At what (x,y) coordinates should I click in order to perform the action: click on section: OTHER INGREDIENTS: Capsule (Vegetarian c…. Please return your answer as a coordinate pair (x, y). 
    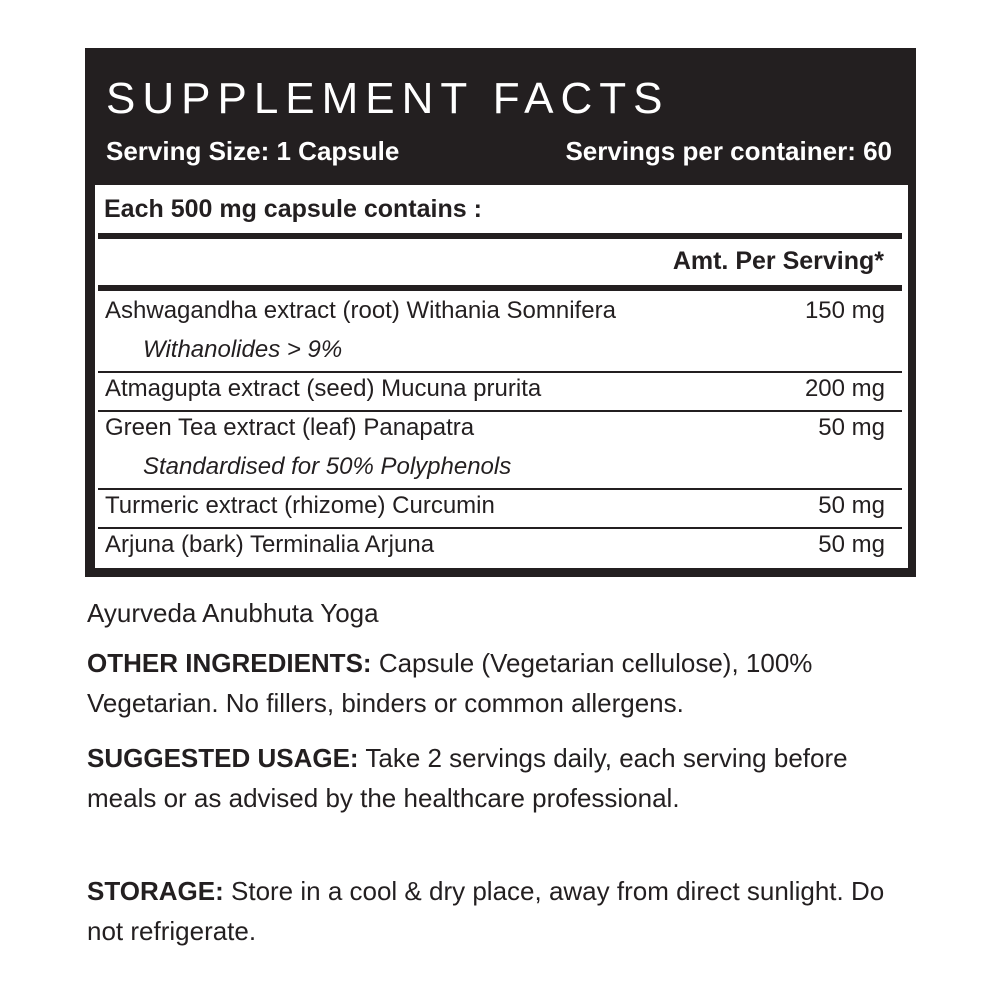
    Looking at the image, I should click on (502, 683).